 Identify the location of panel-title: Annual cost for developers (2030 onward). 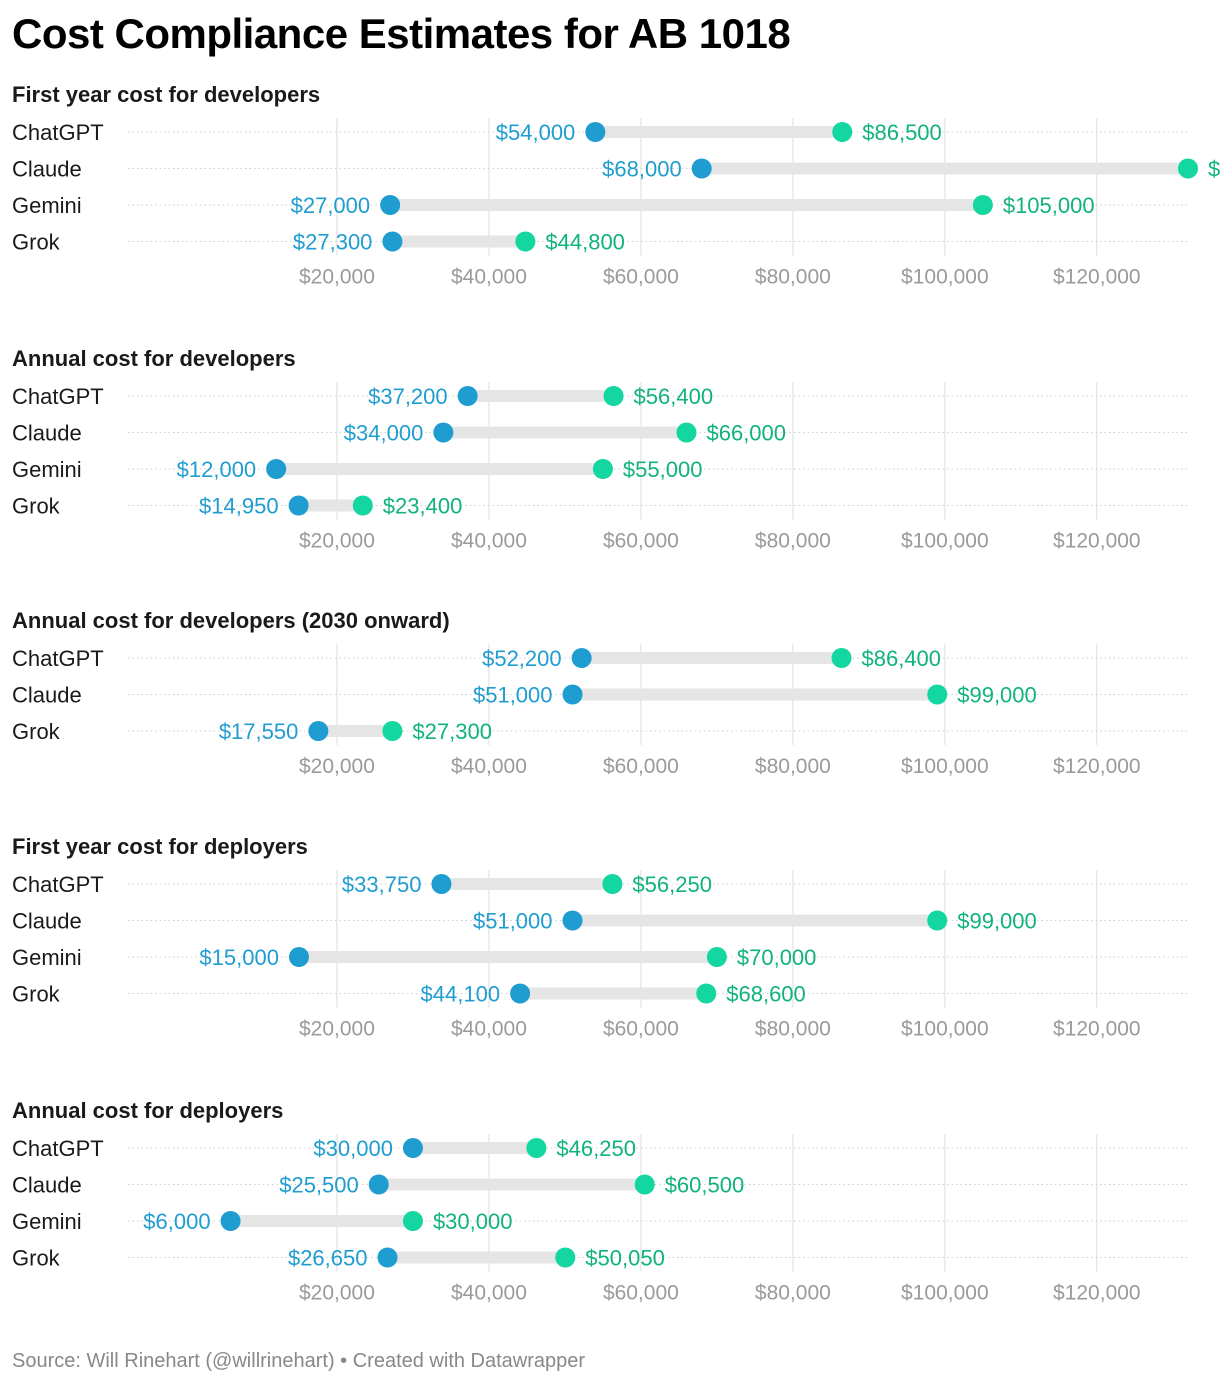
(231, 620).